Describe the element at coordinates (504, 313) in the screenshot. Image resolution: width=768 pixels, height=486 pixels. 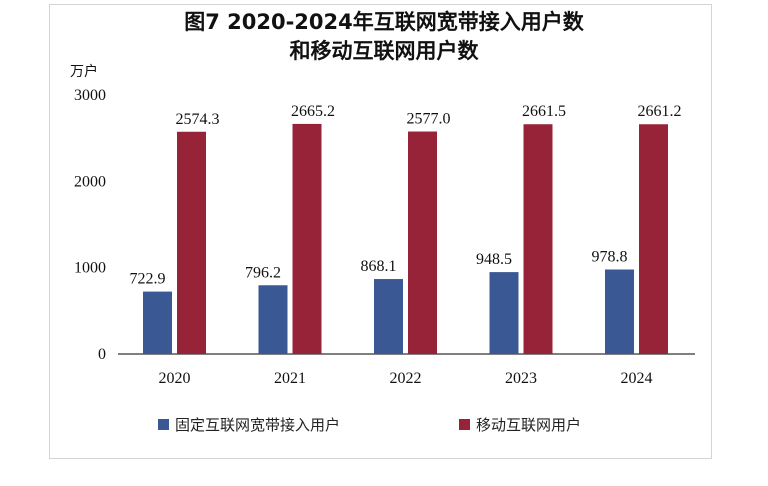
I see `bar-fixed-broadband-2023` at that location.